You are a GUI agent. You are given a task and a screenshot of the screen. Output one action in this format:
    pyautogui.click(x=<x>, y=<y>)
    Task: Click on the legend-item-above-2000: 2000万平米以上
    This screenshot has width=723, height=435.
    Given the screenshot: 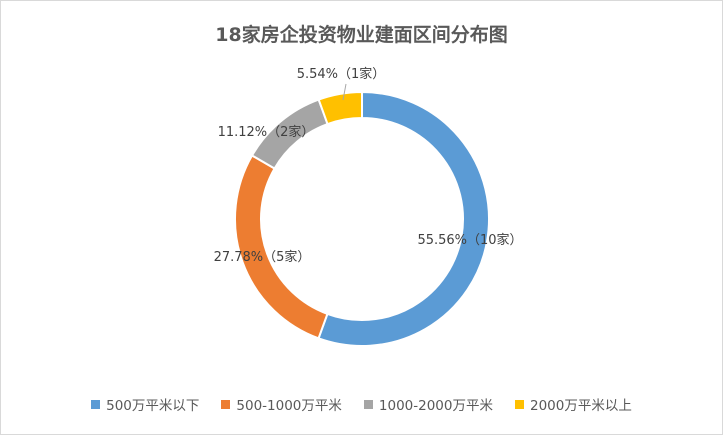 What is the action you would take?
    pyautogui.click(x=573, y=404)
    